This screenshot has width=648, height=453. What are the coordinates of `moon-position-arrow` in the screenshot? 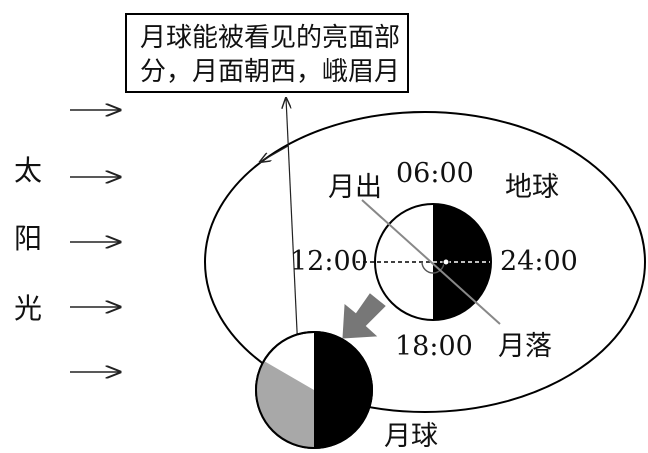 It's located at (364, 316).